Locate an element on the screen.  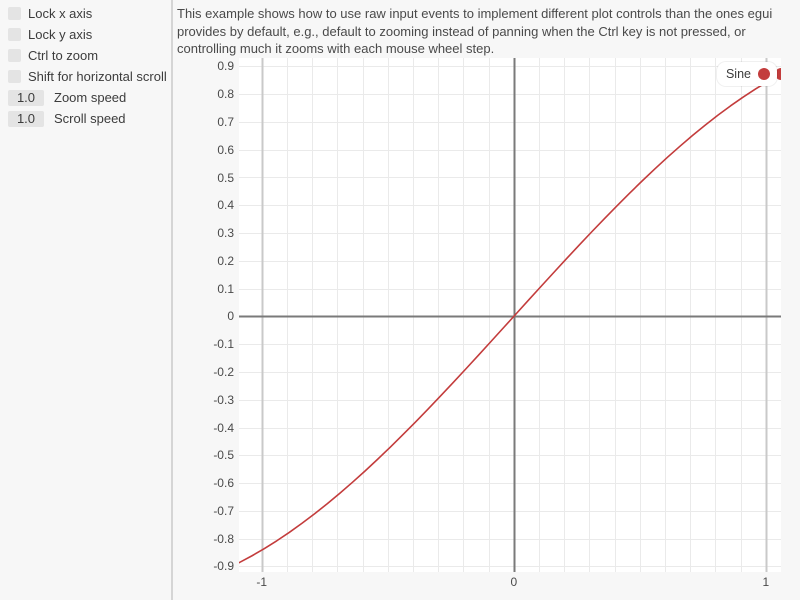
y-tick-label: 0.5 is located at coordinates (225, 177).